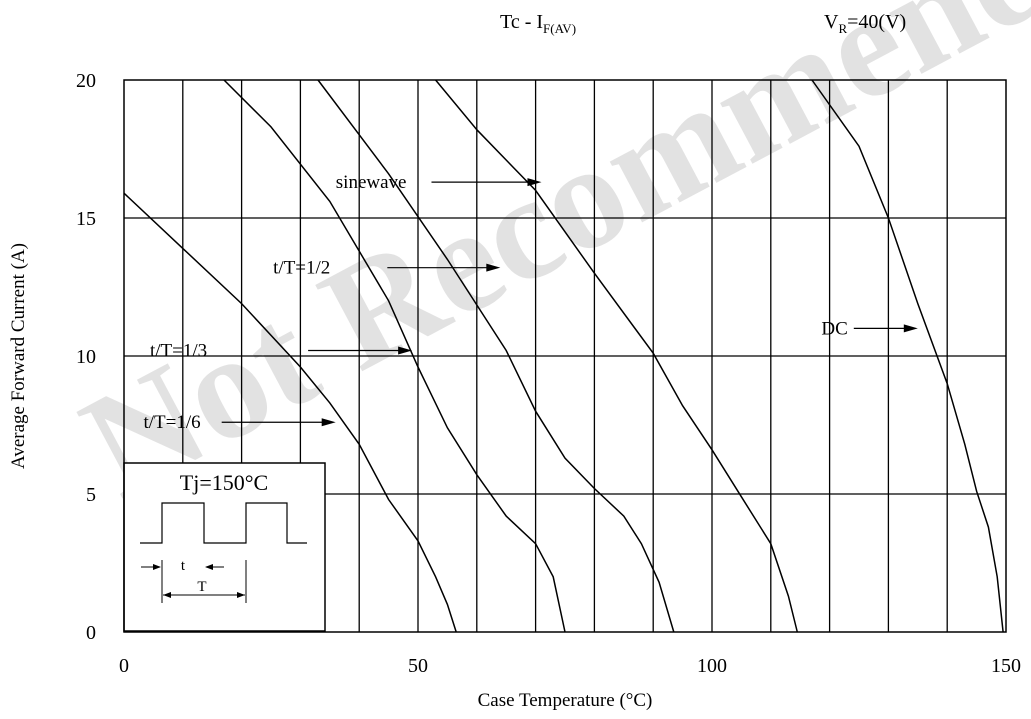 The height and width of the screenshot is (719, 1031). Describe the element at coordinates (1006, 666) in the screenshot. I see `x-tick-label: 150` at that location.